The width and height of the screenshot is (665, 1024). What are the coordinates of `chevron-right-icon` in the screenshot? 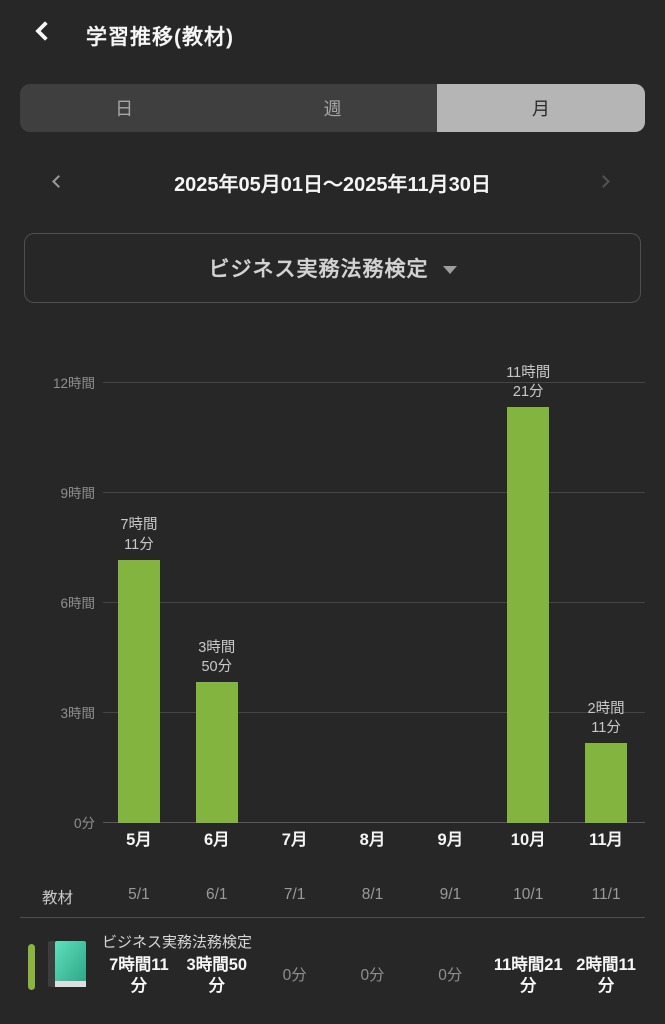 It's located at (603, 181).